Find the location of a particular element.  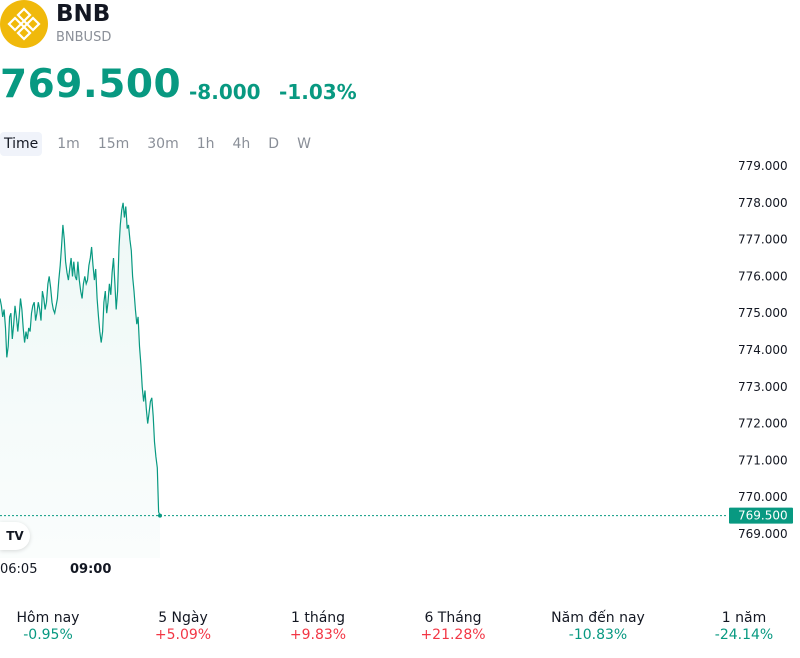

perf-ytd: Năm đến nay -10.83% is located at coordinates (598, 626).